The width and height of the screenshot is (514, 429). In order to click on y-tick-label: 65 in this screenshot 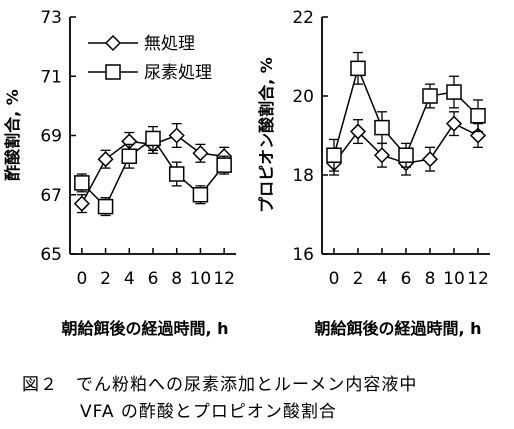, I will do `click(51, 255)`.